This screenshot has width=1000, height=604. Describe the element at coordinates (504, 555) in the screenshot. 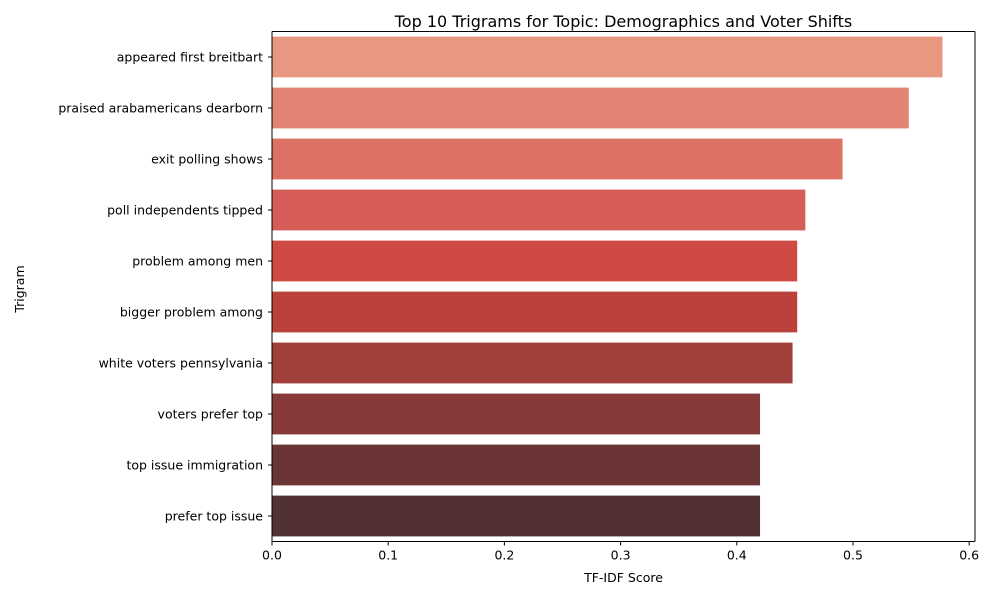

I see `x-tick-label: 0.2` at that location.